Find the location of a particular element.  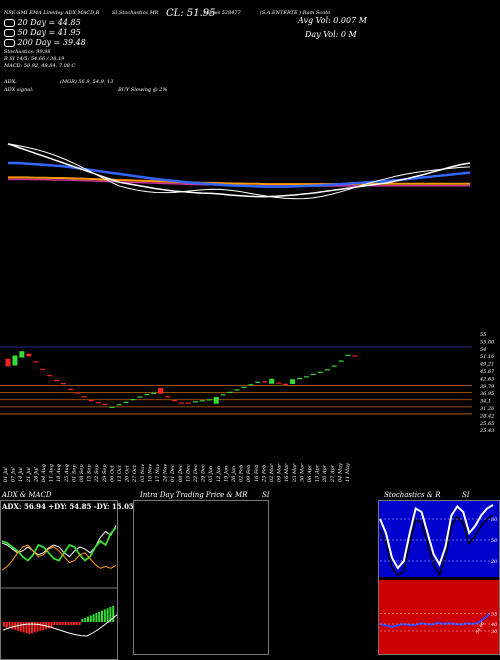

intraday-panel-title: Intra Day Trading Price & MR is located at coordinates (194, 495).